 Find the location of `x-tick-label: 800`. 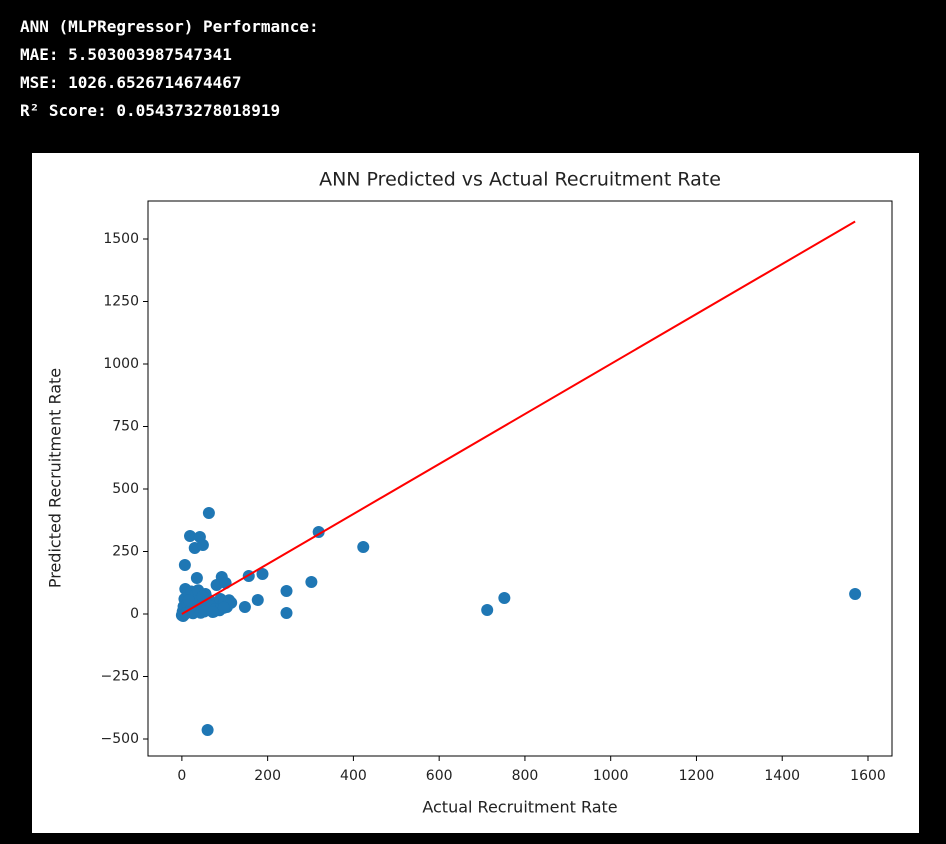

x-tick-label: 800 is located at coordinates (525, 776).